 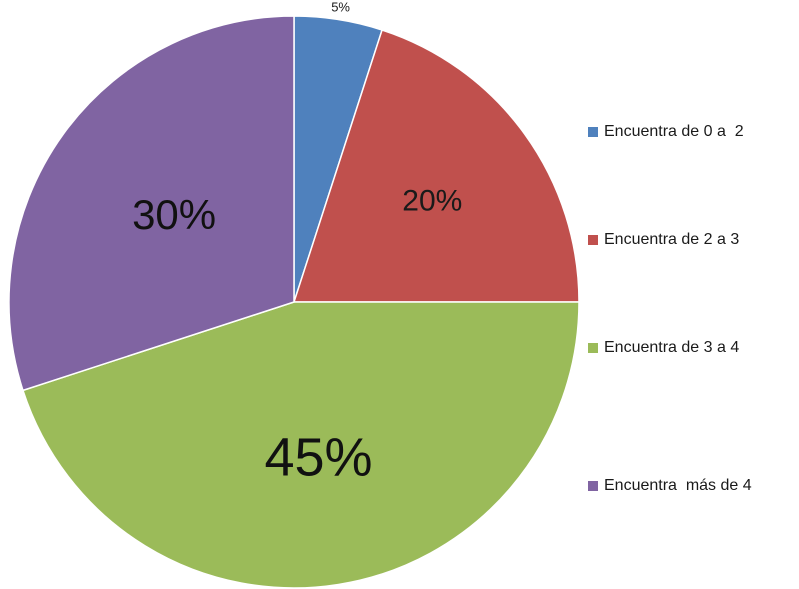 What do you see at coordinates (340, 7) in the screenshot?
I see `pie-label-0-2: 5%` at bounding box center [340, 7].